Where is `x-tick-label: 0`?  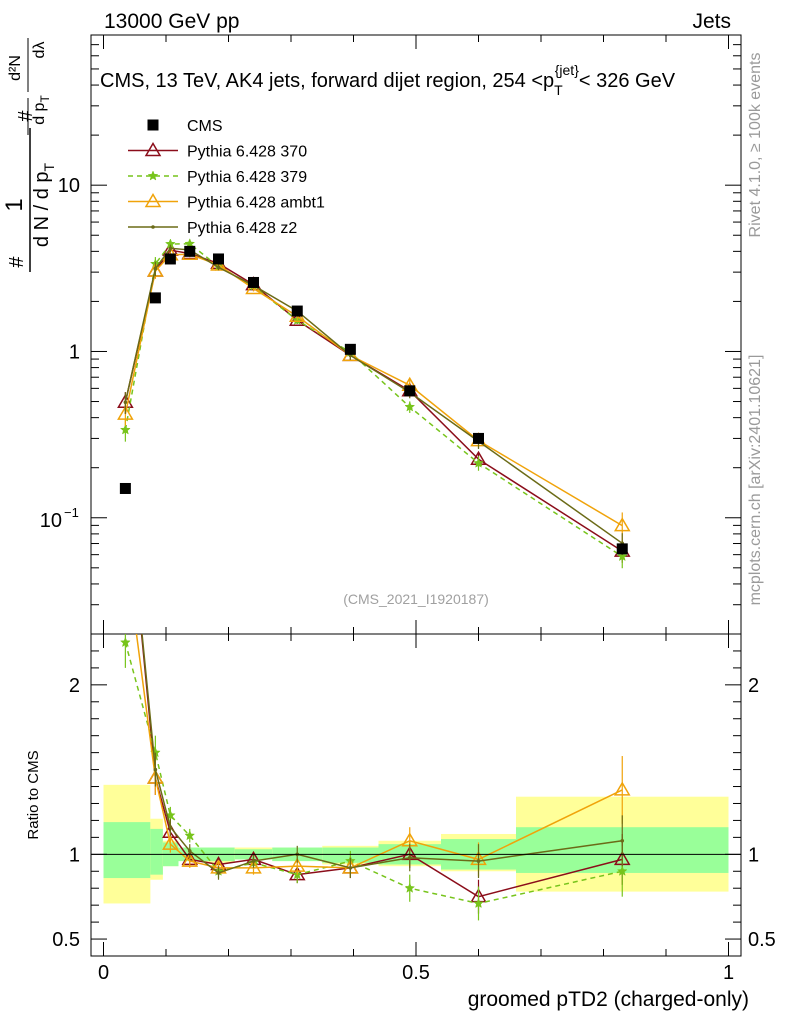
x-tick-label: 0 is located at coordinates (103, 973).